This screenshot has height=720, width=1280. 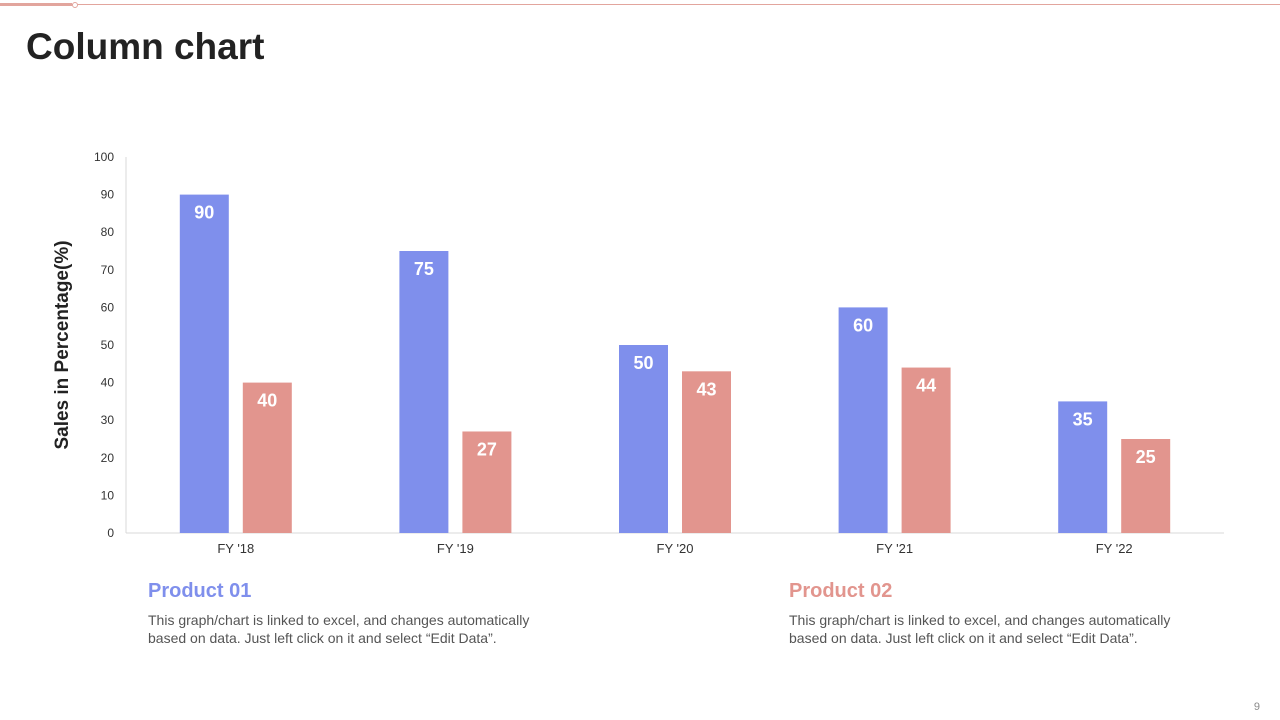 I want to click on y-tick-label: 0, so click(x=110, y=533).